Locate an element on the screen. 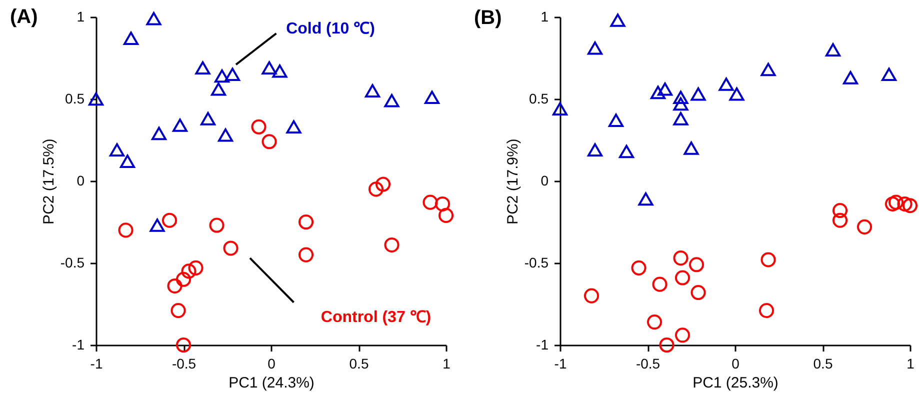 This screenshot has width=919, height=410. chart-title: (A) is located at coordinates (24, 17).